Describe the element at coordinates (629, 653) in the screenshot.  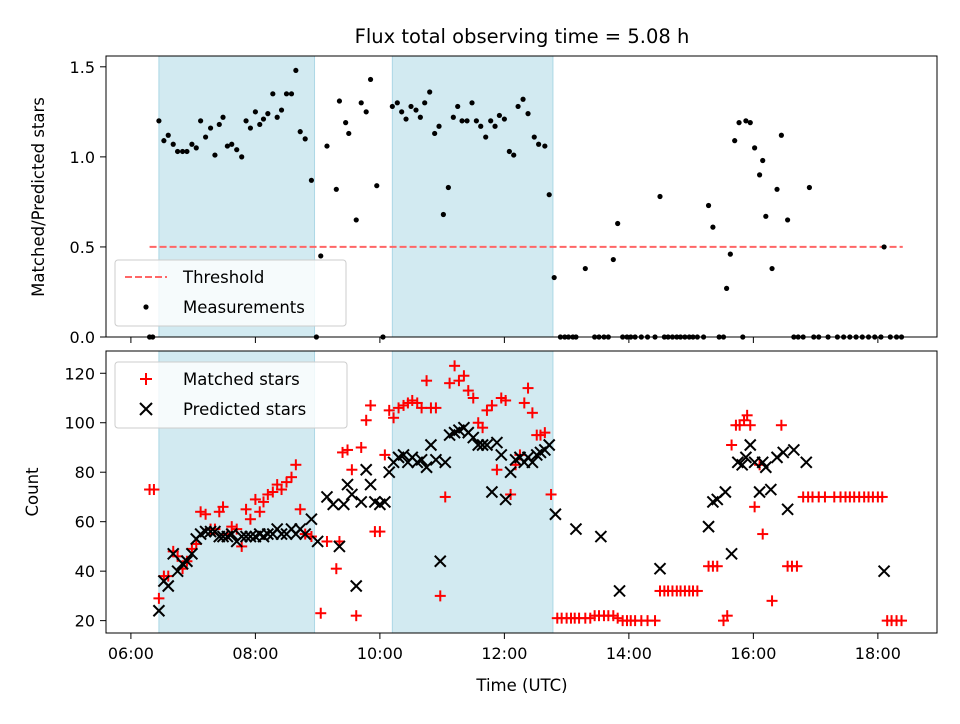
I see `x-tick-label: 14:00` at that location.